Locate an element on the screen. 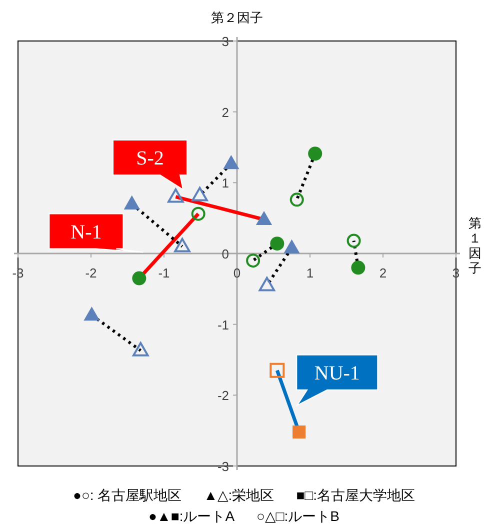  y-axis-title: 第２因子 is located at coordinates (237, 17).